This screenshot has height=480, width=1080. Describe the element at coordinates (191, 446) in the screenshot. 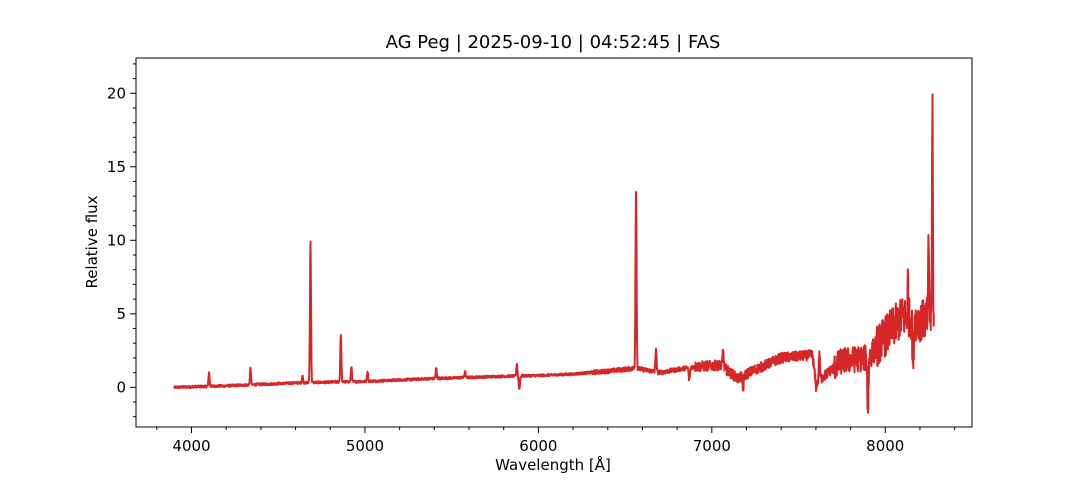

I see `x-tick-label: 4000` at that location.